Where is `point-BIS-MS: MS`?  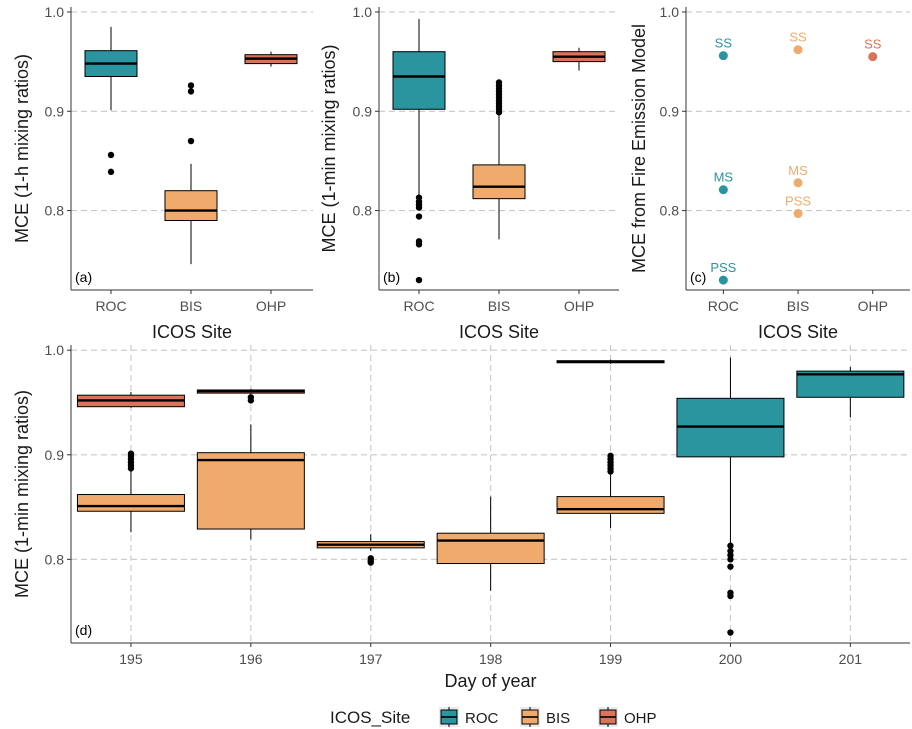
point-BIS-MS: MS is located at coordinates (798, 175).